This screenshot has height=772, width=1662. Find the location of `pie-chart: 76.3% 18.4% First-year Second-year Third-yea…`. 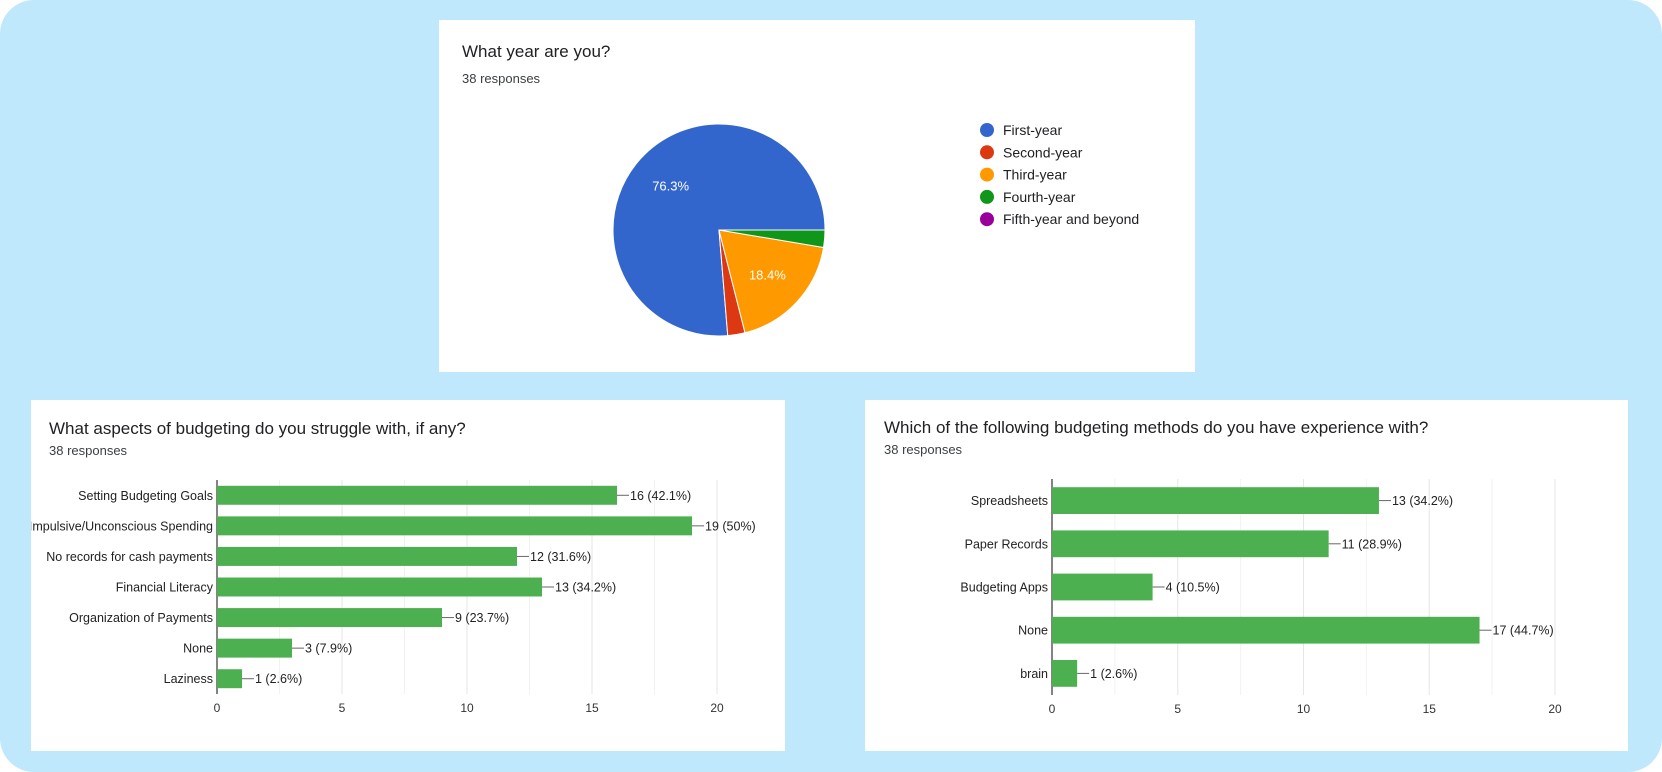

pie-chart: 76.3% 18.4% First-year Second-year Third-yea… is located at coordinates (875, 229).